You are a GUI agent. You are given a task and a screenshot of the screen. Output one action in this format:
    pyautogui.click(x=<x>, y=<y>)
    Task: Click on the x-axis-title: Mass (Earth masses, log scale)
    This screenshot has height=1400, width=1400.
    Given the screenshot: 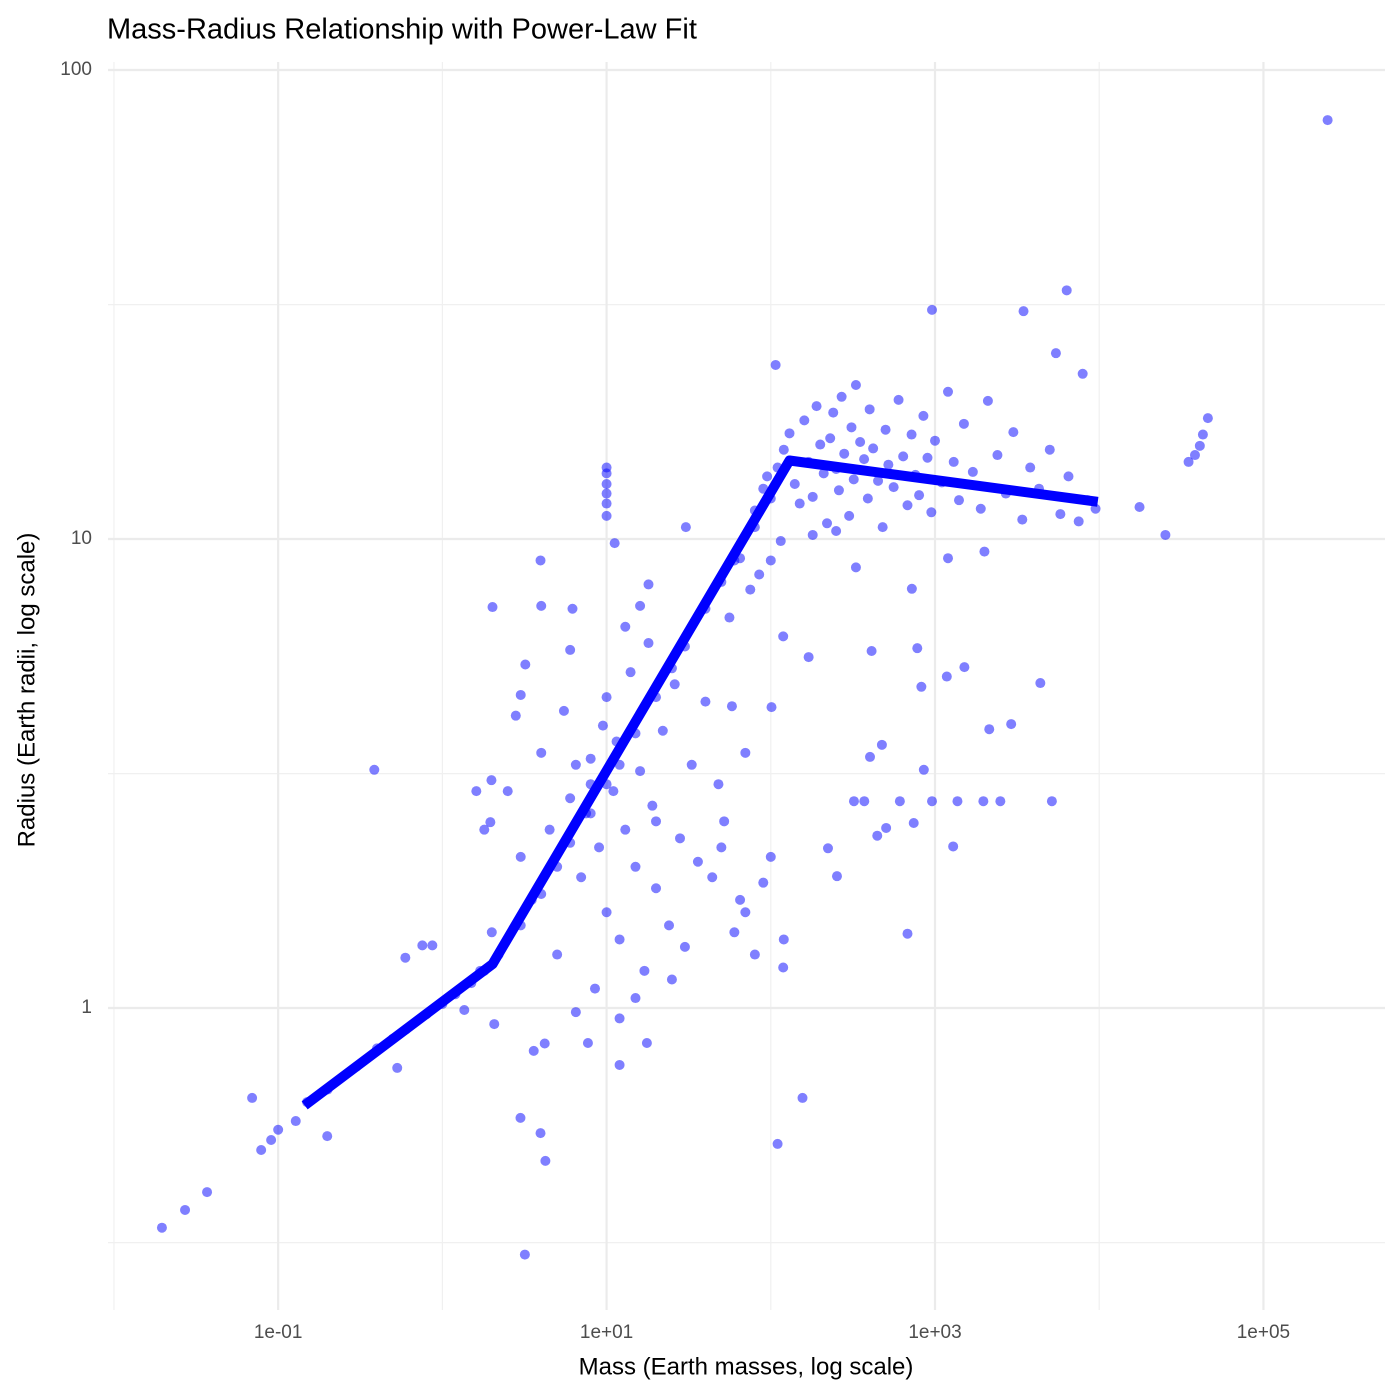 What is the action you would take?
    pyautogui.click(x=746, y=1366)
    